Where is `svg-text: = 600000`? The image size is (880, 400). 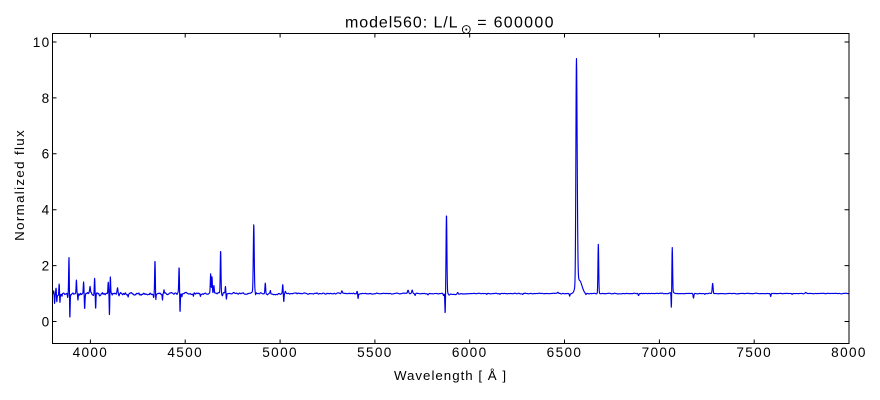 svg-text: = 600000 is located at coordinates (516, 22).